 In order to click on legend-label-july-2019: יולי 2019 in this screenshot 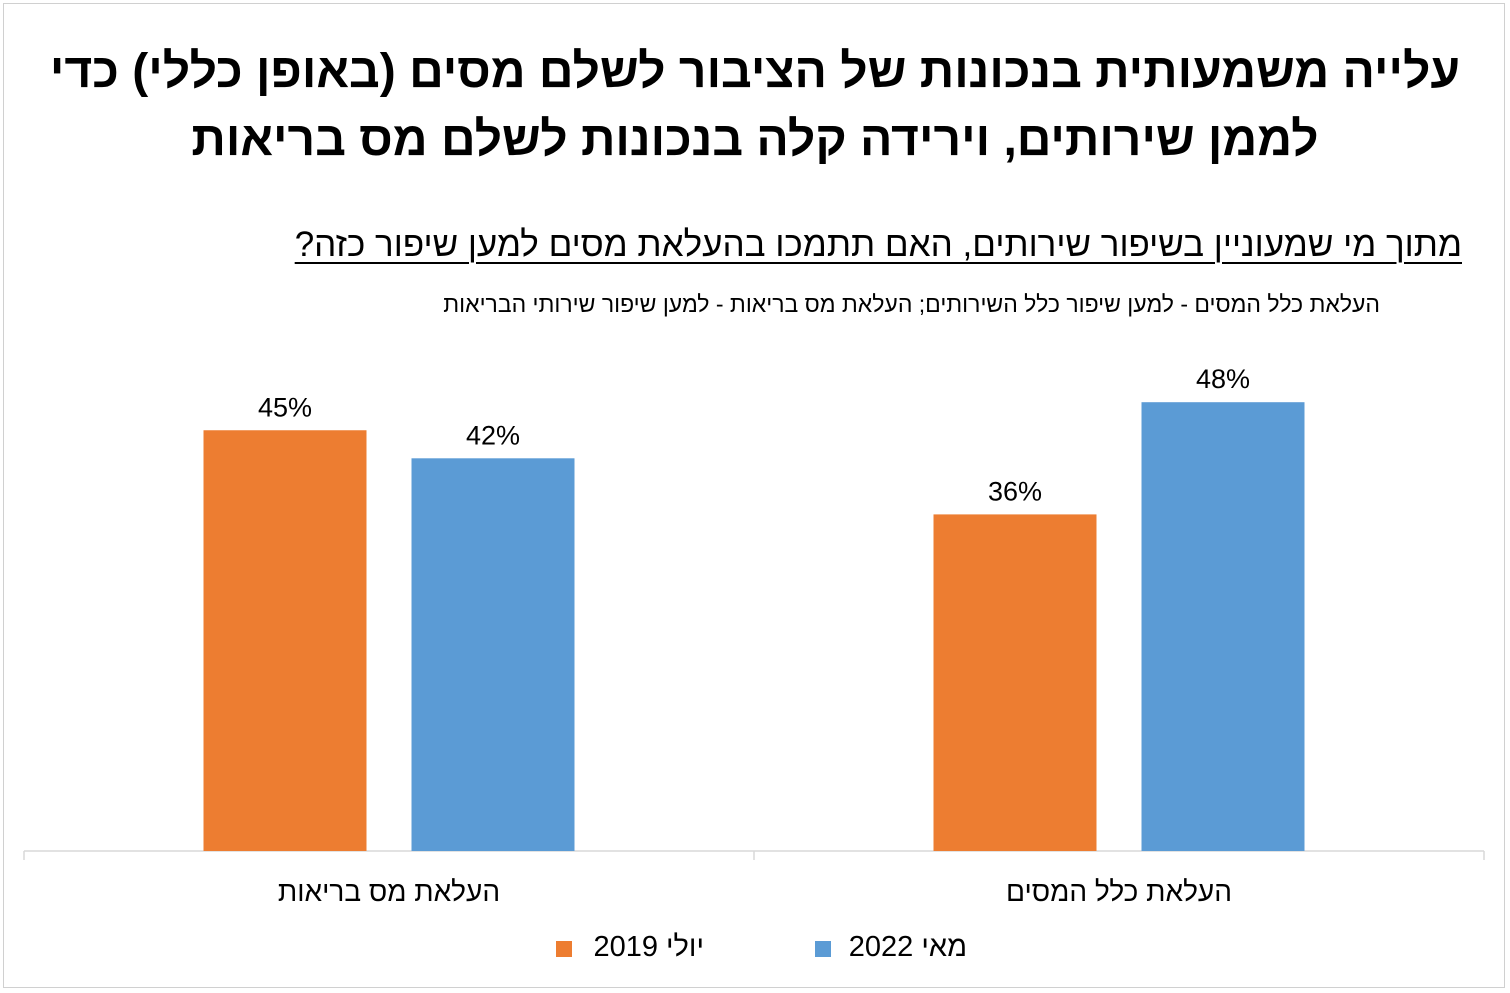, I will do `click(648, 947)`.